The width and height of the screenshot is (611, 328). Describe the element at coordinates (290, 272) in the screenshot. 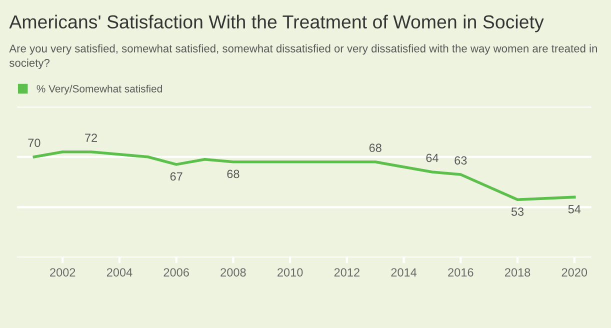

I see `x-tick-label: 2010` at that location.